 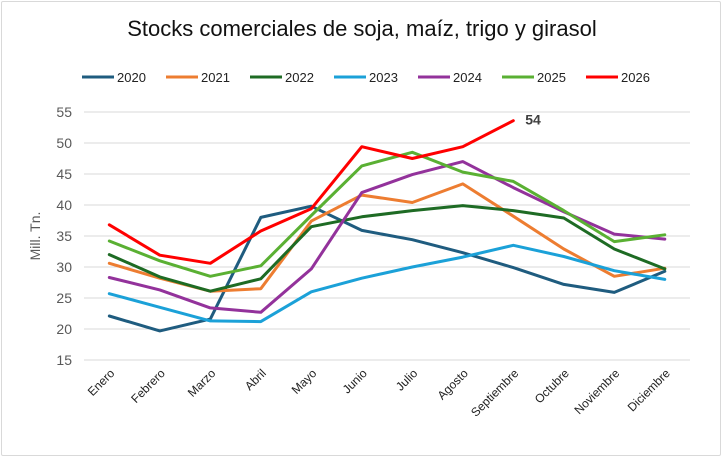 I want to click on data-label: 54, so click(x=533, y=120).